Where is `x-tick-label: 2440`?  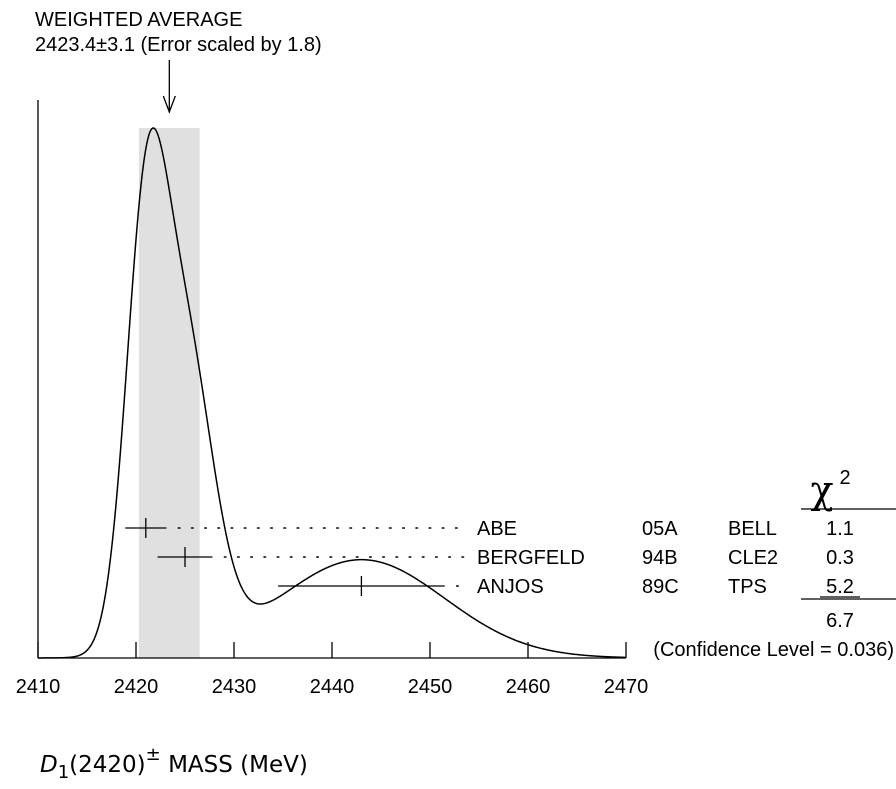 x-tick-label: 2440 is located at coordinates (332, 687).